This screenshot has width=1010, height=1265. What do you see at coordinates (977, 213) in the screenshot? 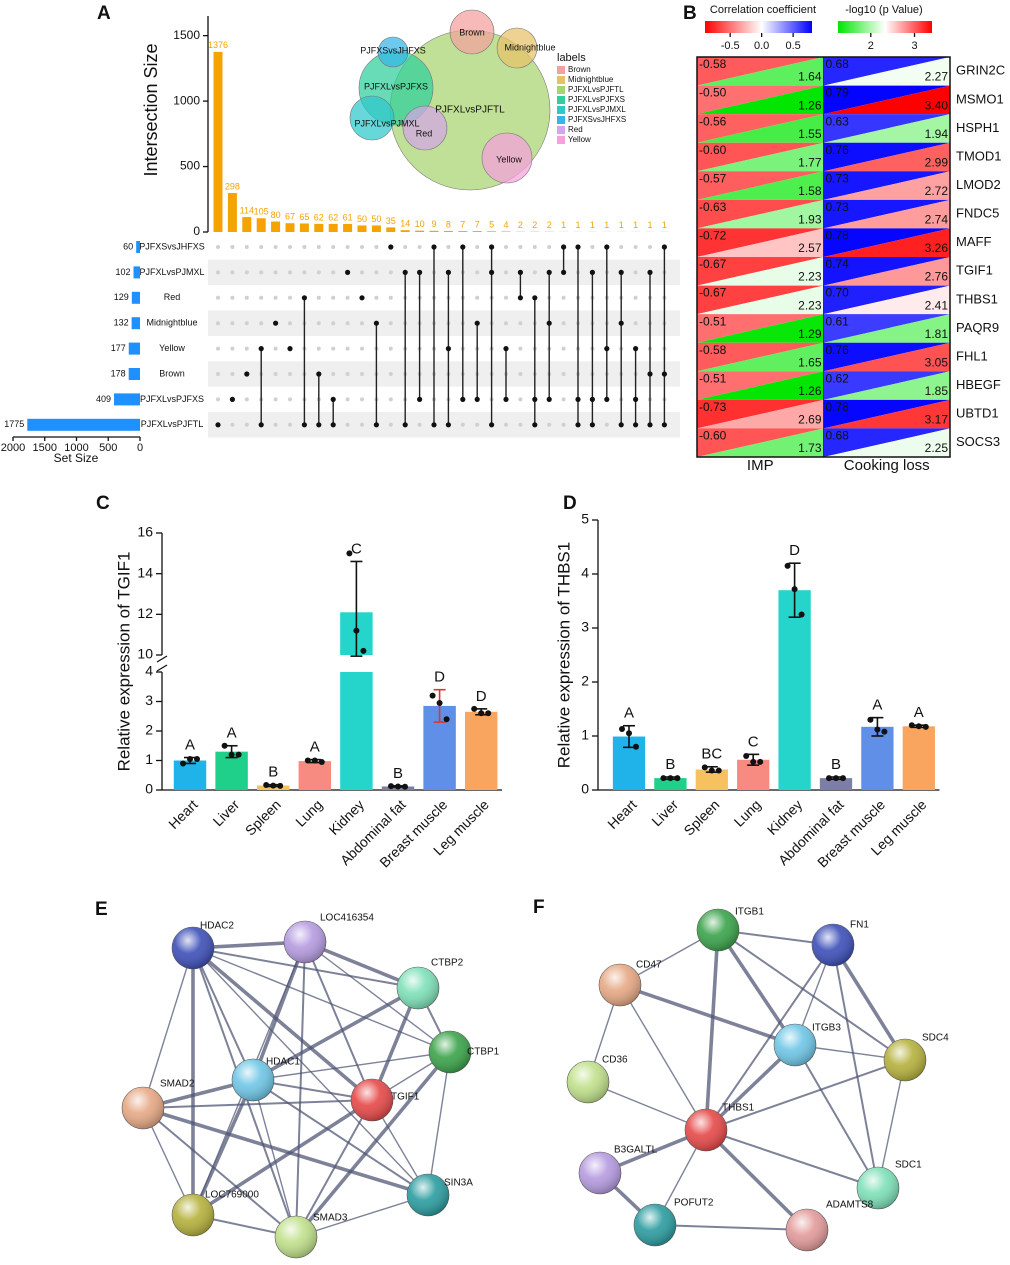
I see `row-label: FNDC5` at bounding box center [977, 213].